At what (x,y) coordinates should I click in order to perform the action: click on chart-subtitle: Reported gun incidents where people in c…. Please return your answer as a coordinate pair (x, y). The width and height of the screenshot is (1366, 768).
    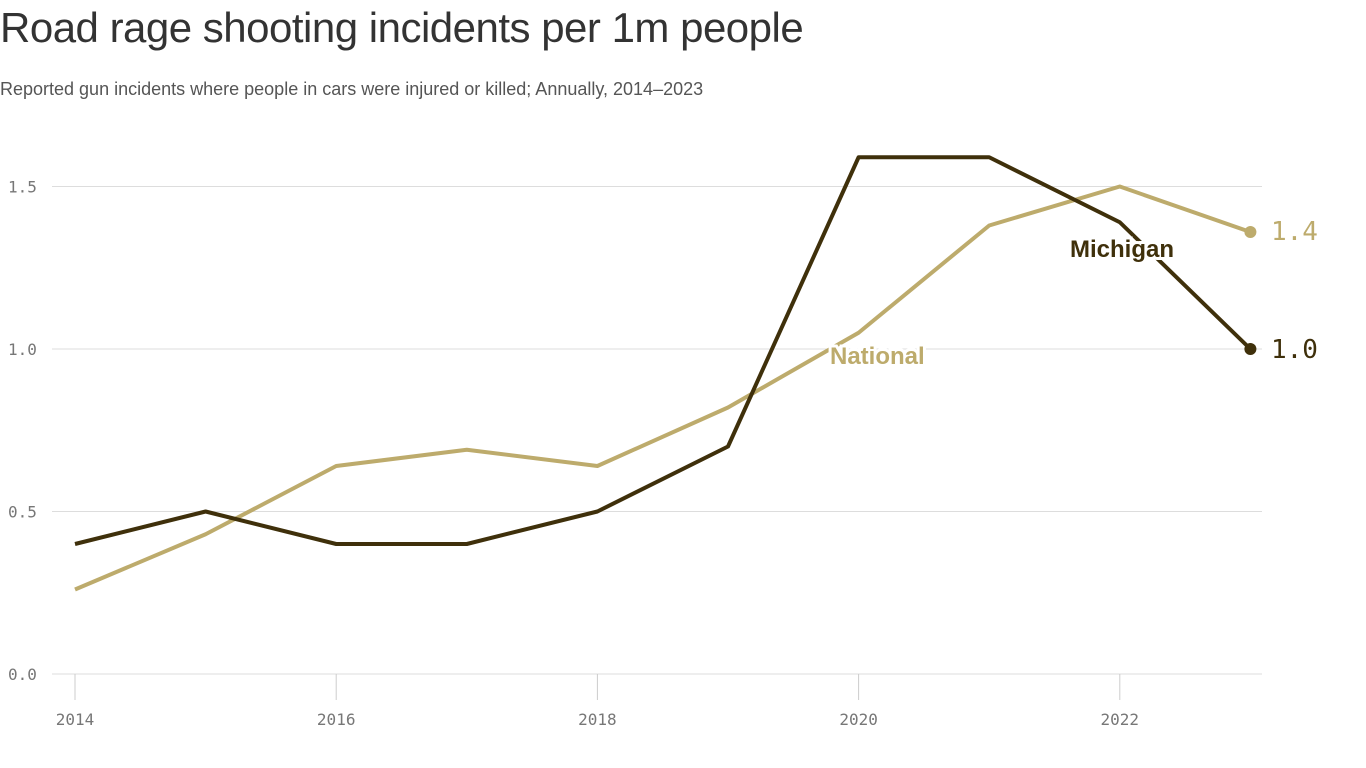
    Looking at the image, I should click on (352, 89).